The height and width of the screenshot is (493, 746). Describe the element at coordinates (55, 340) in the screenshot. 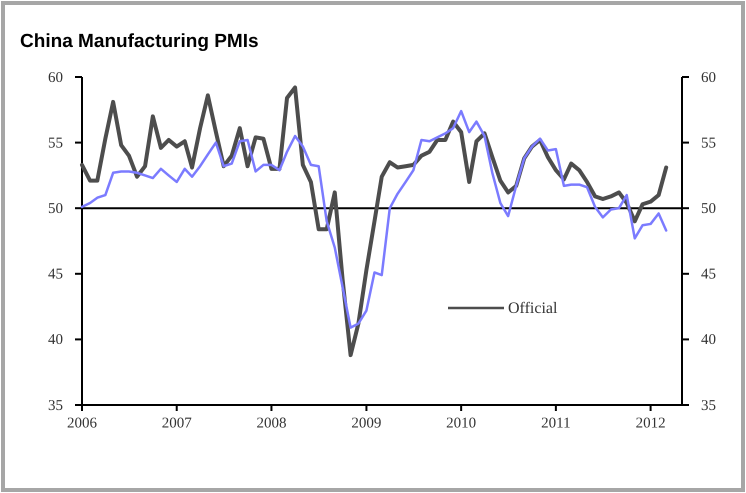

I see `y-tick-label: 40` at that location.